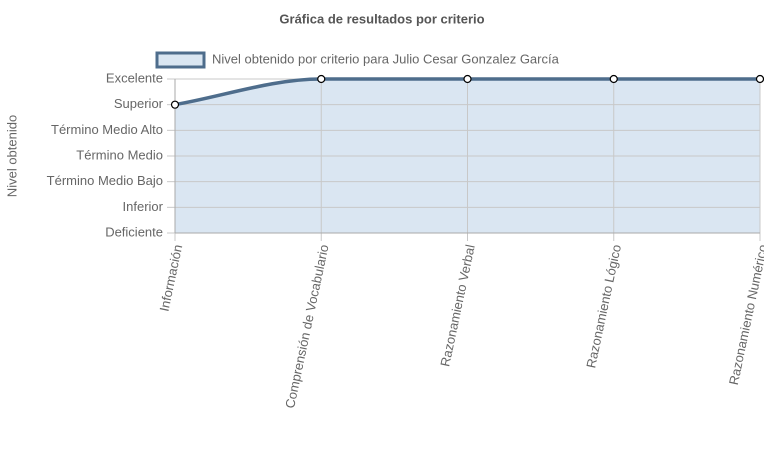 The height and width of the screenshot is (466, 764). I want to click on x-tick-label: Razonamiento Verbal, so click(457, 305).